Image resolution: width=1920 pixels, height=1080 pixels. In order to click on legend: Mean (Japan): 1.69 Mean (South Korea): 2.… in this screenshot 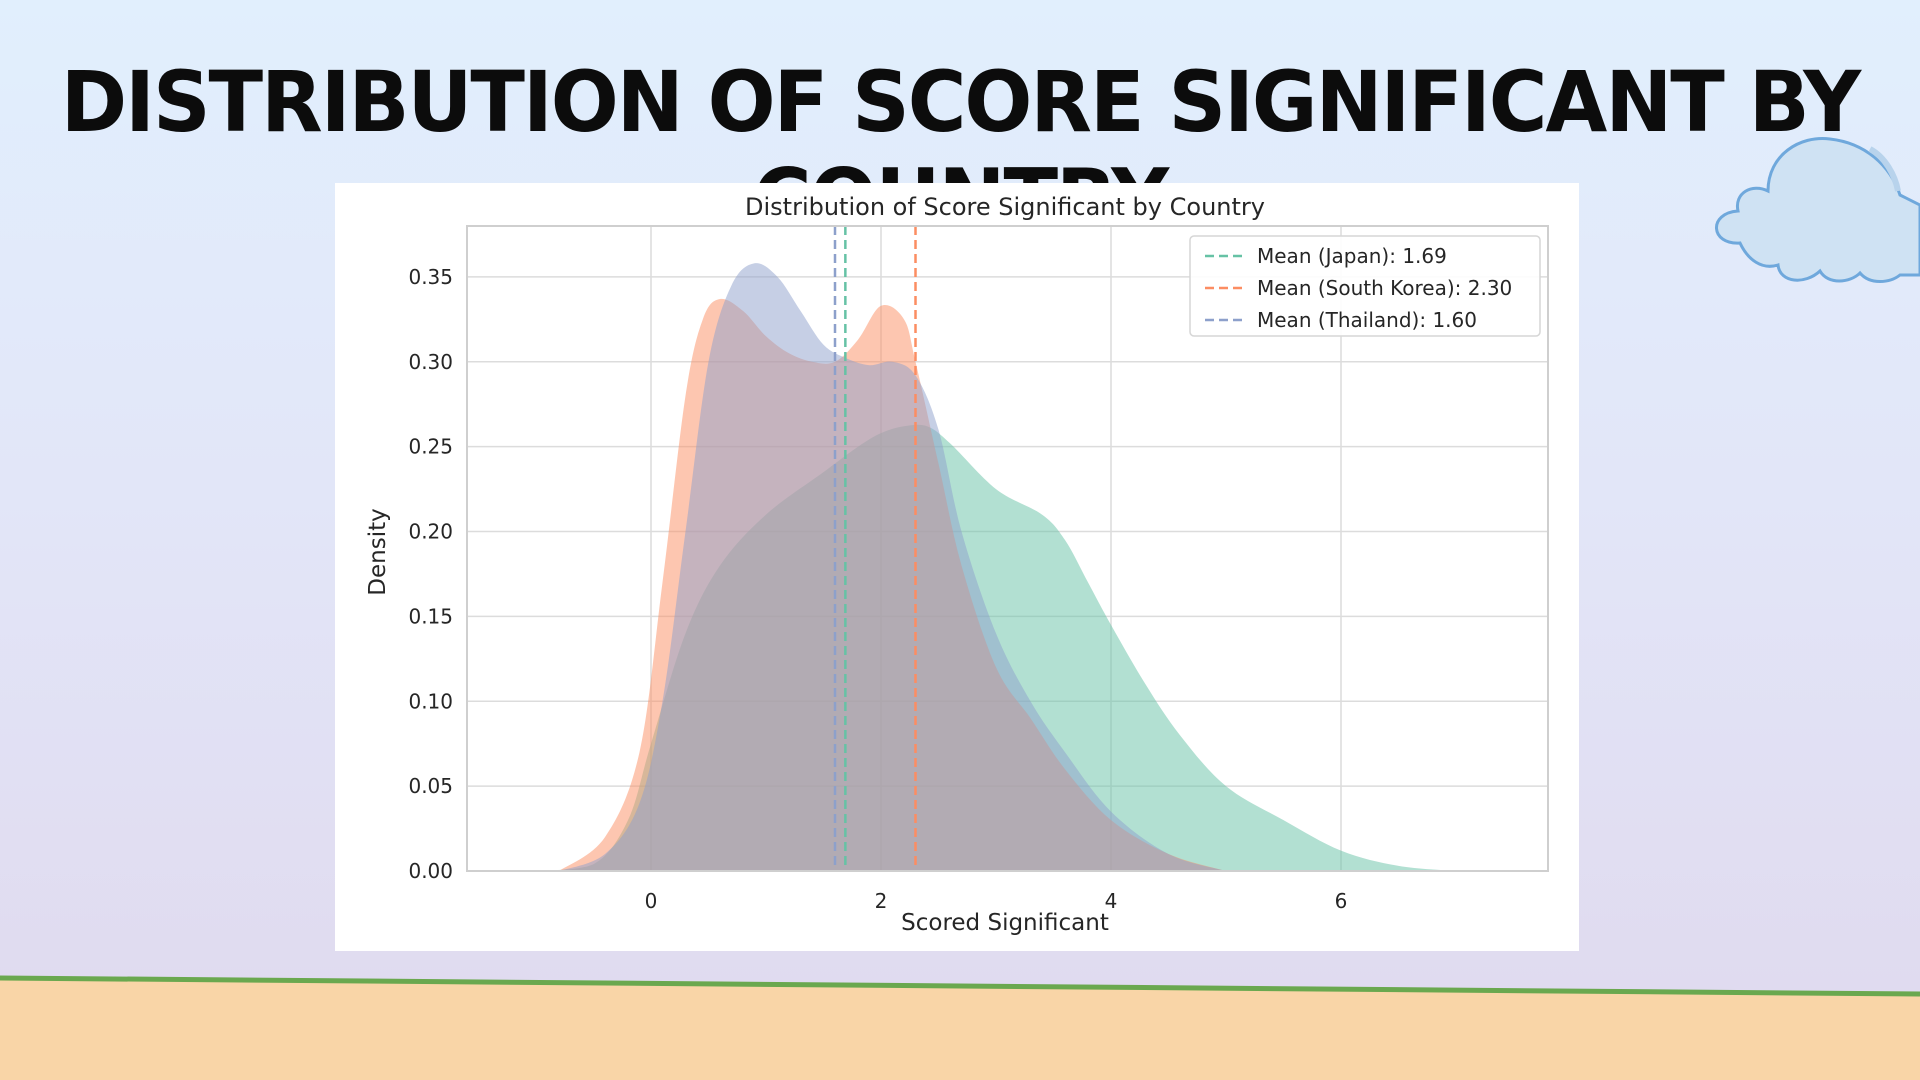, I will do `click(1365, 286)`.